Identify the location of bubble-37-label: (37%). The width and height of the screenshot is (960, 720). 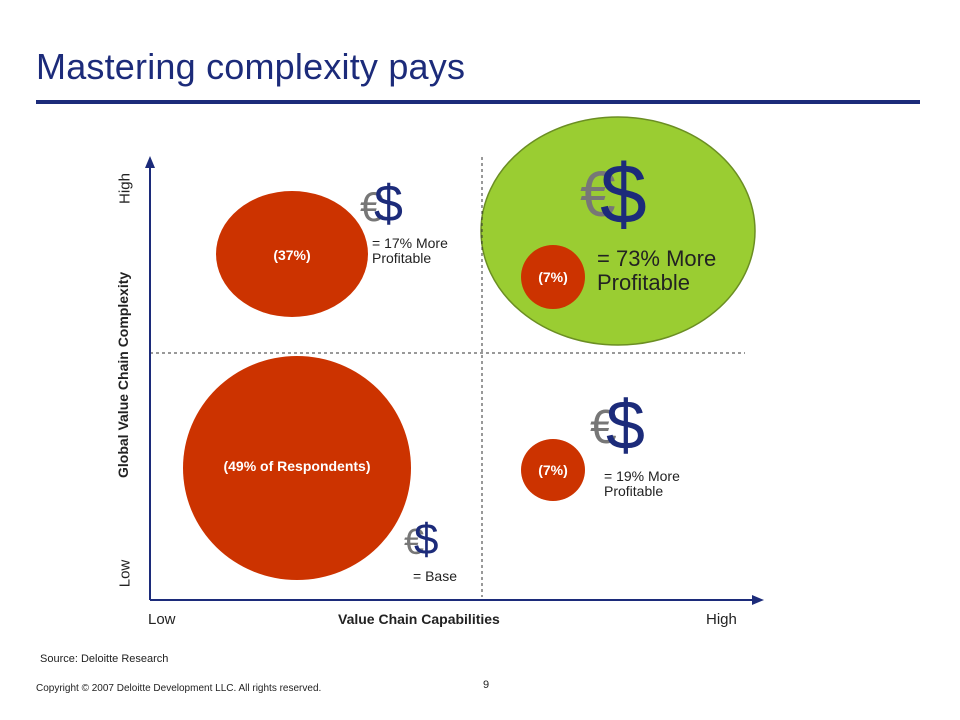
(292, 255).